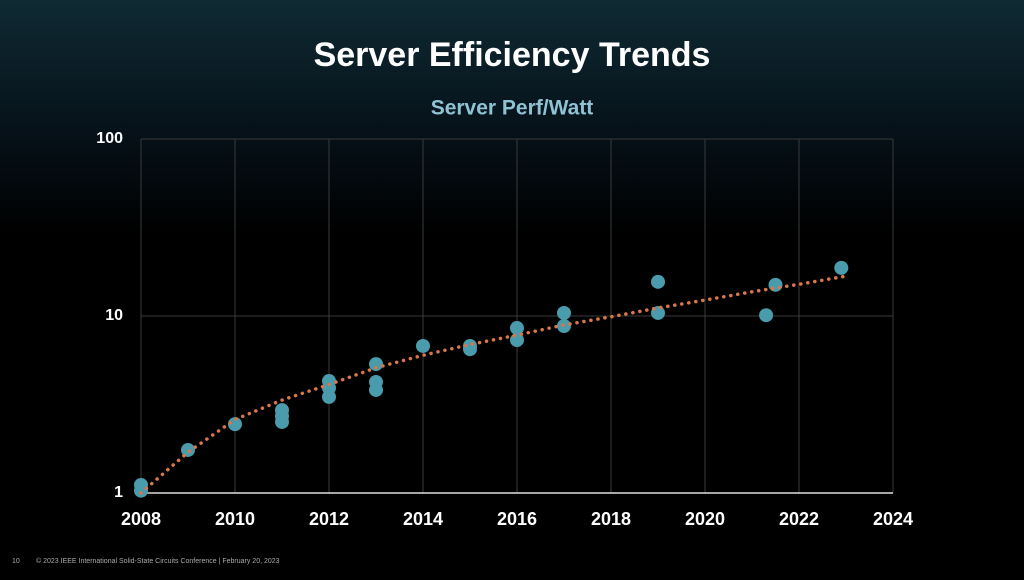 The width and height of the screenshot is (1024, 580). What do you see at coordinates (512, 55) in the screenshot?
I see `slide-title: Server Efficiency Trends` at bounding box center [512, 55].